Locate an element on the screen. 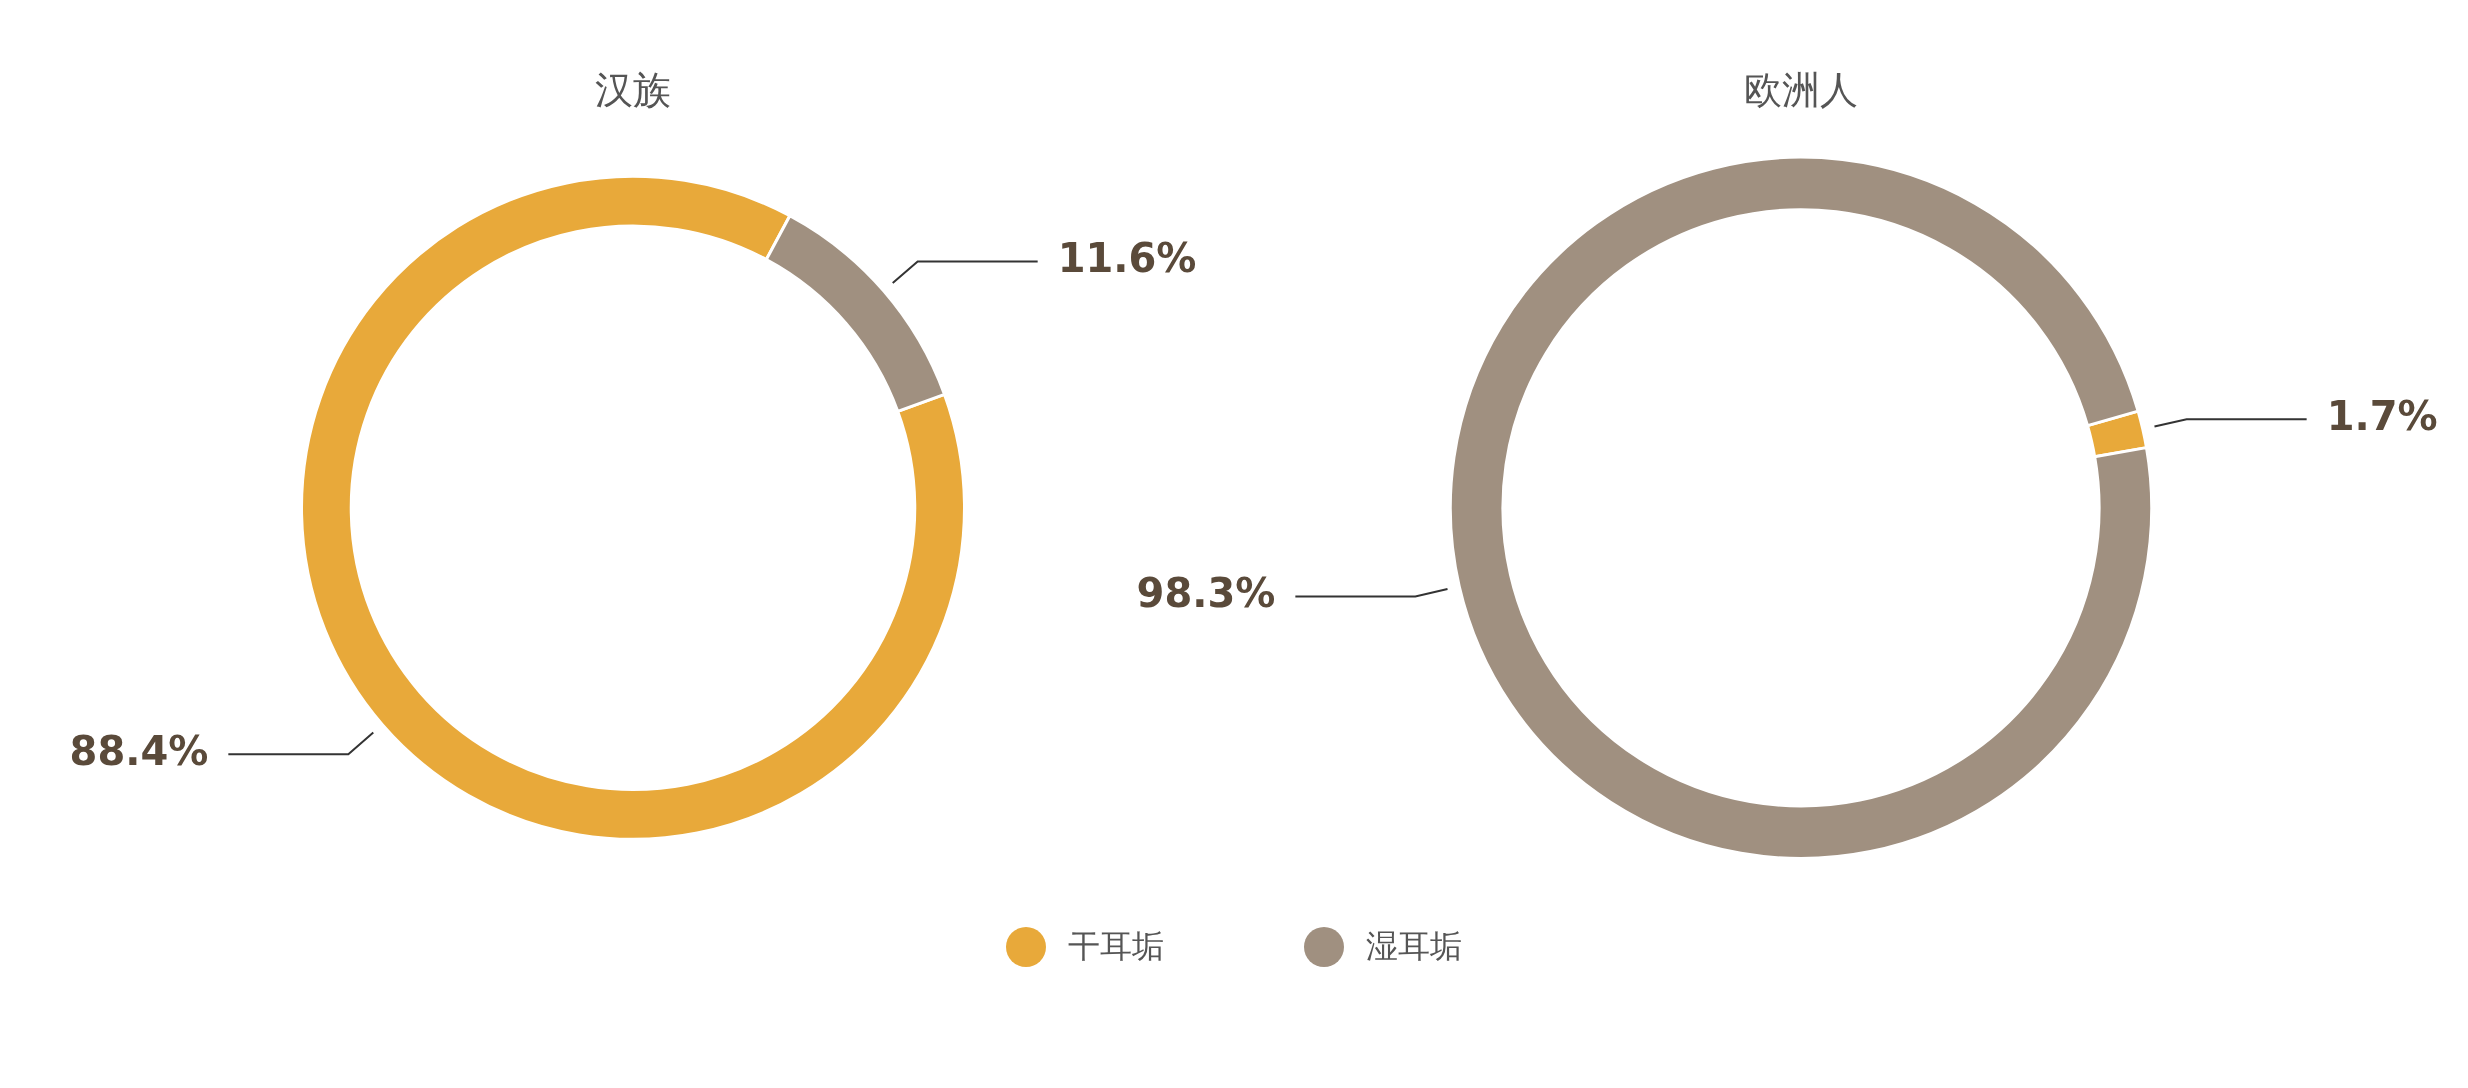 The height and width of the screenshot is (1088, 2468). data-label: 88.4% is located at coordinates (139, 750).